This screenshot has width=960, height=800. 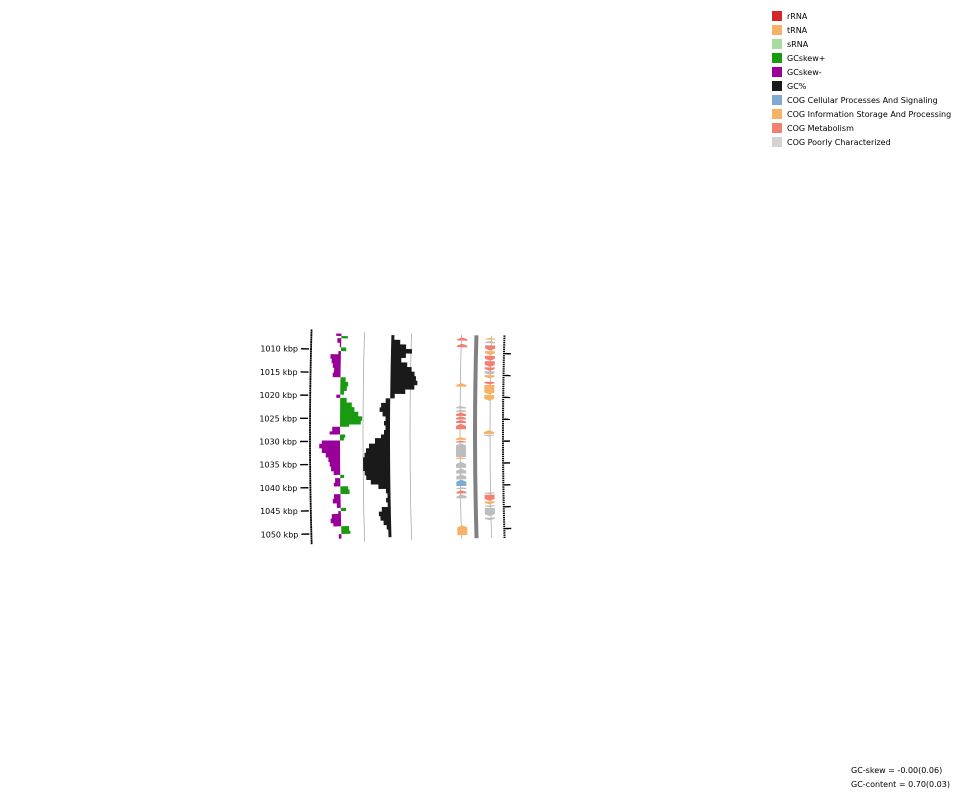 What do you see at coordinates (869, 114) in the screenshot?
I see `legend-label: COG Information Storage And Processing` at bounding box center [869, 114].